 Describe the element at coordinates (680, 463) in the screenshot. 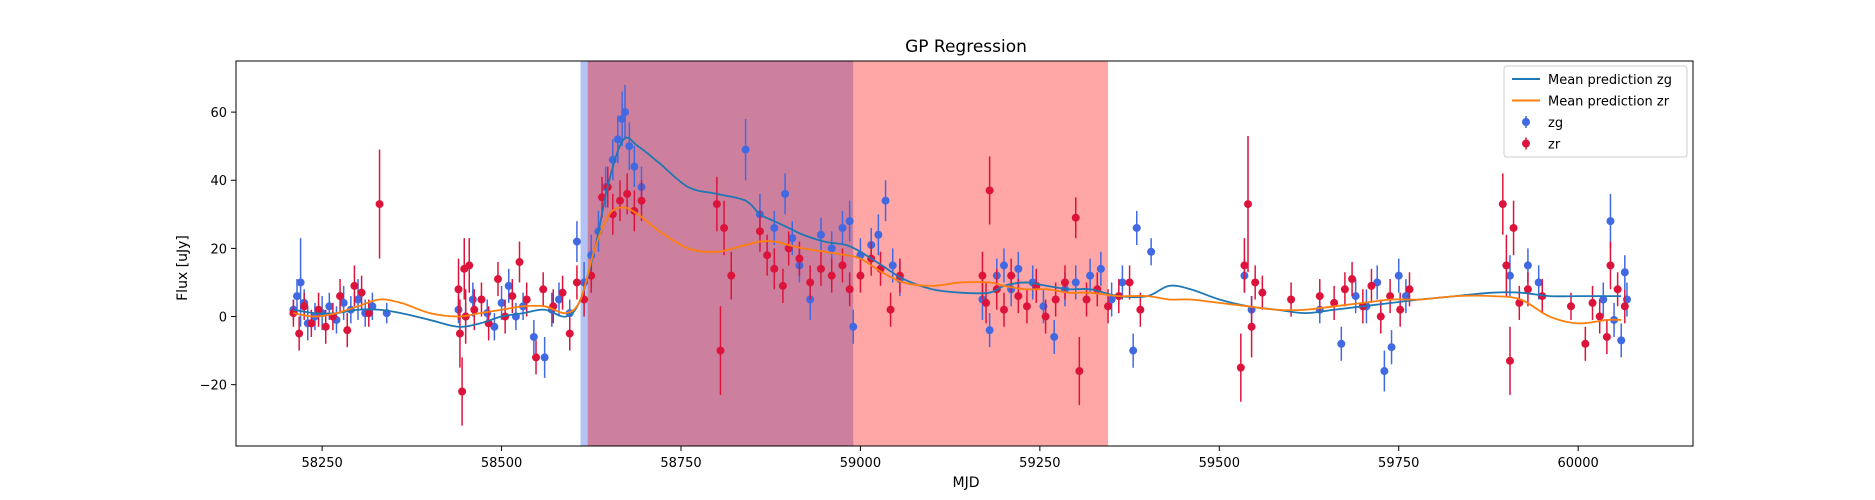

I see `x-tick-label: 58750` at that location.